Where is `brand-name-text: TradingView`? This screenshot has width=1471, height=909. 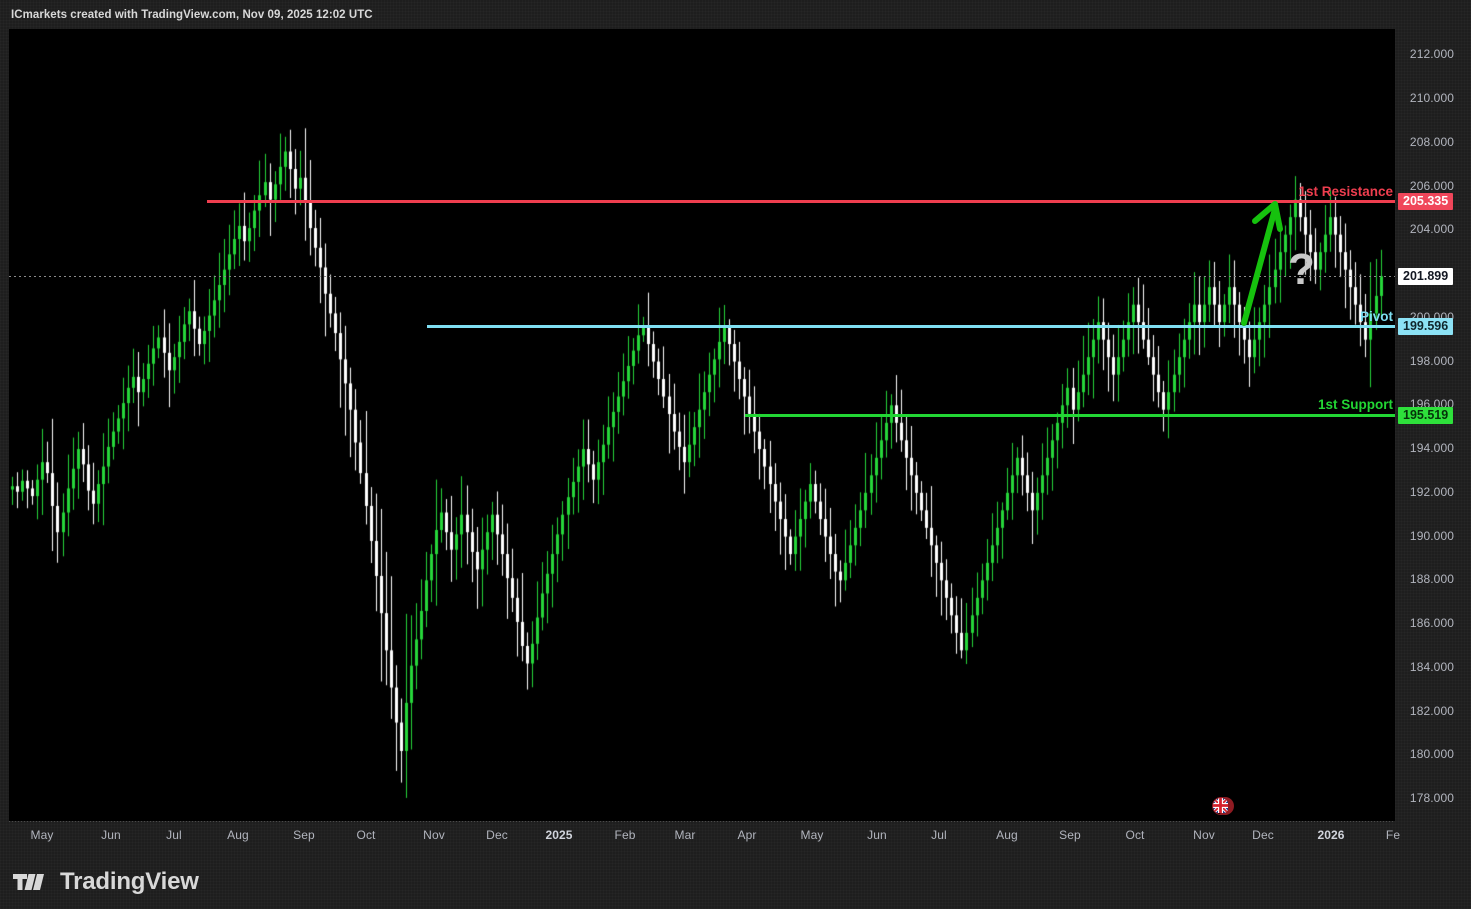
brand-name-text: TradingView is located at coordinates (129, 881).